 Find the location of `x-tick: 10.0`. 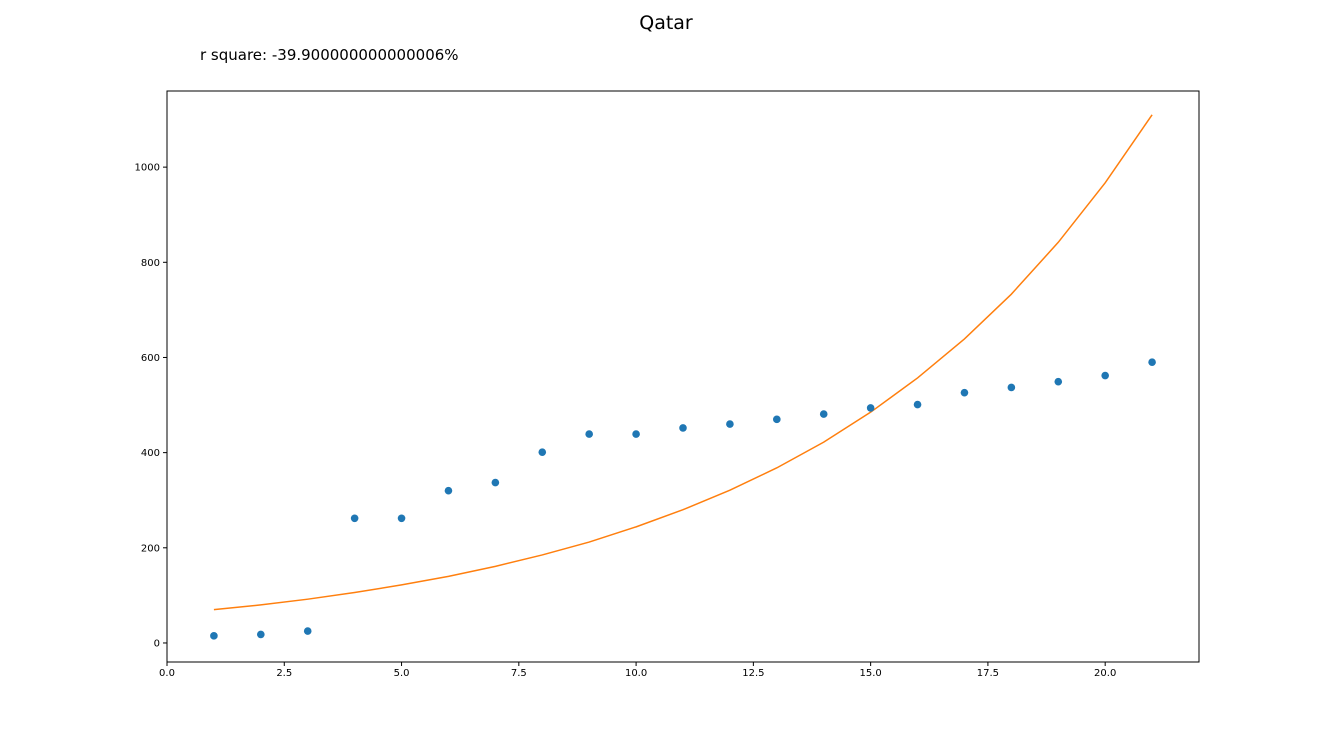

x-tick: 10.0 is located at coordinates (636, 670).